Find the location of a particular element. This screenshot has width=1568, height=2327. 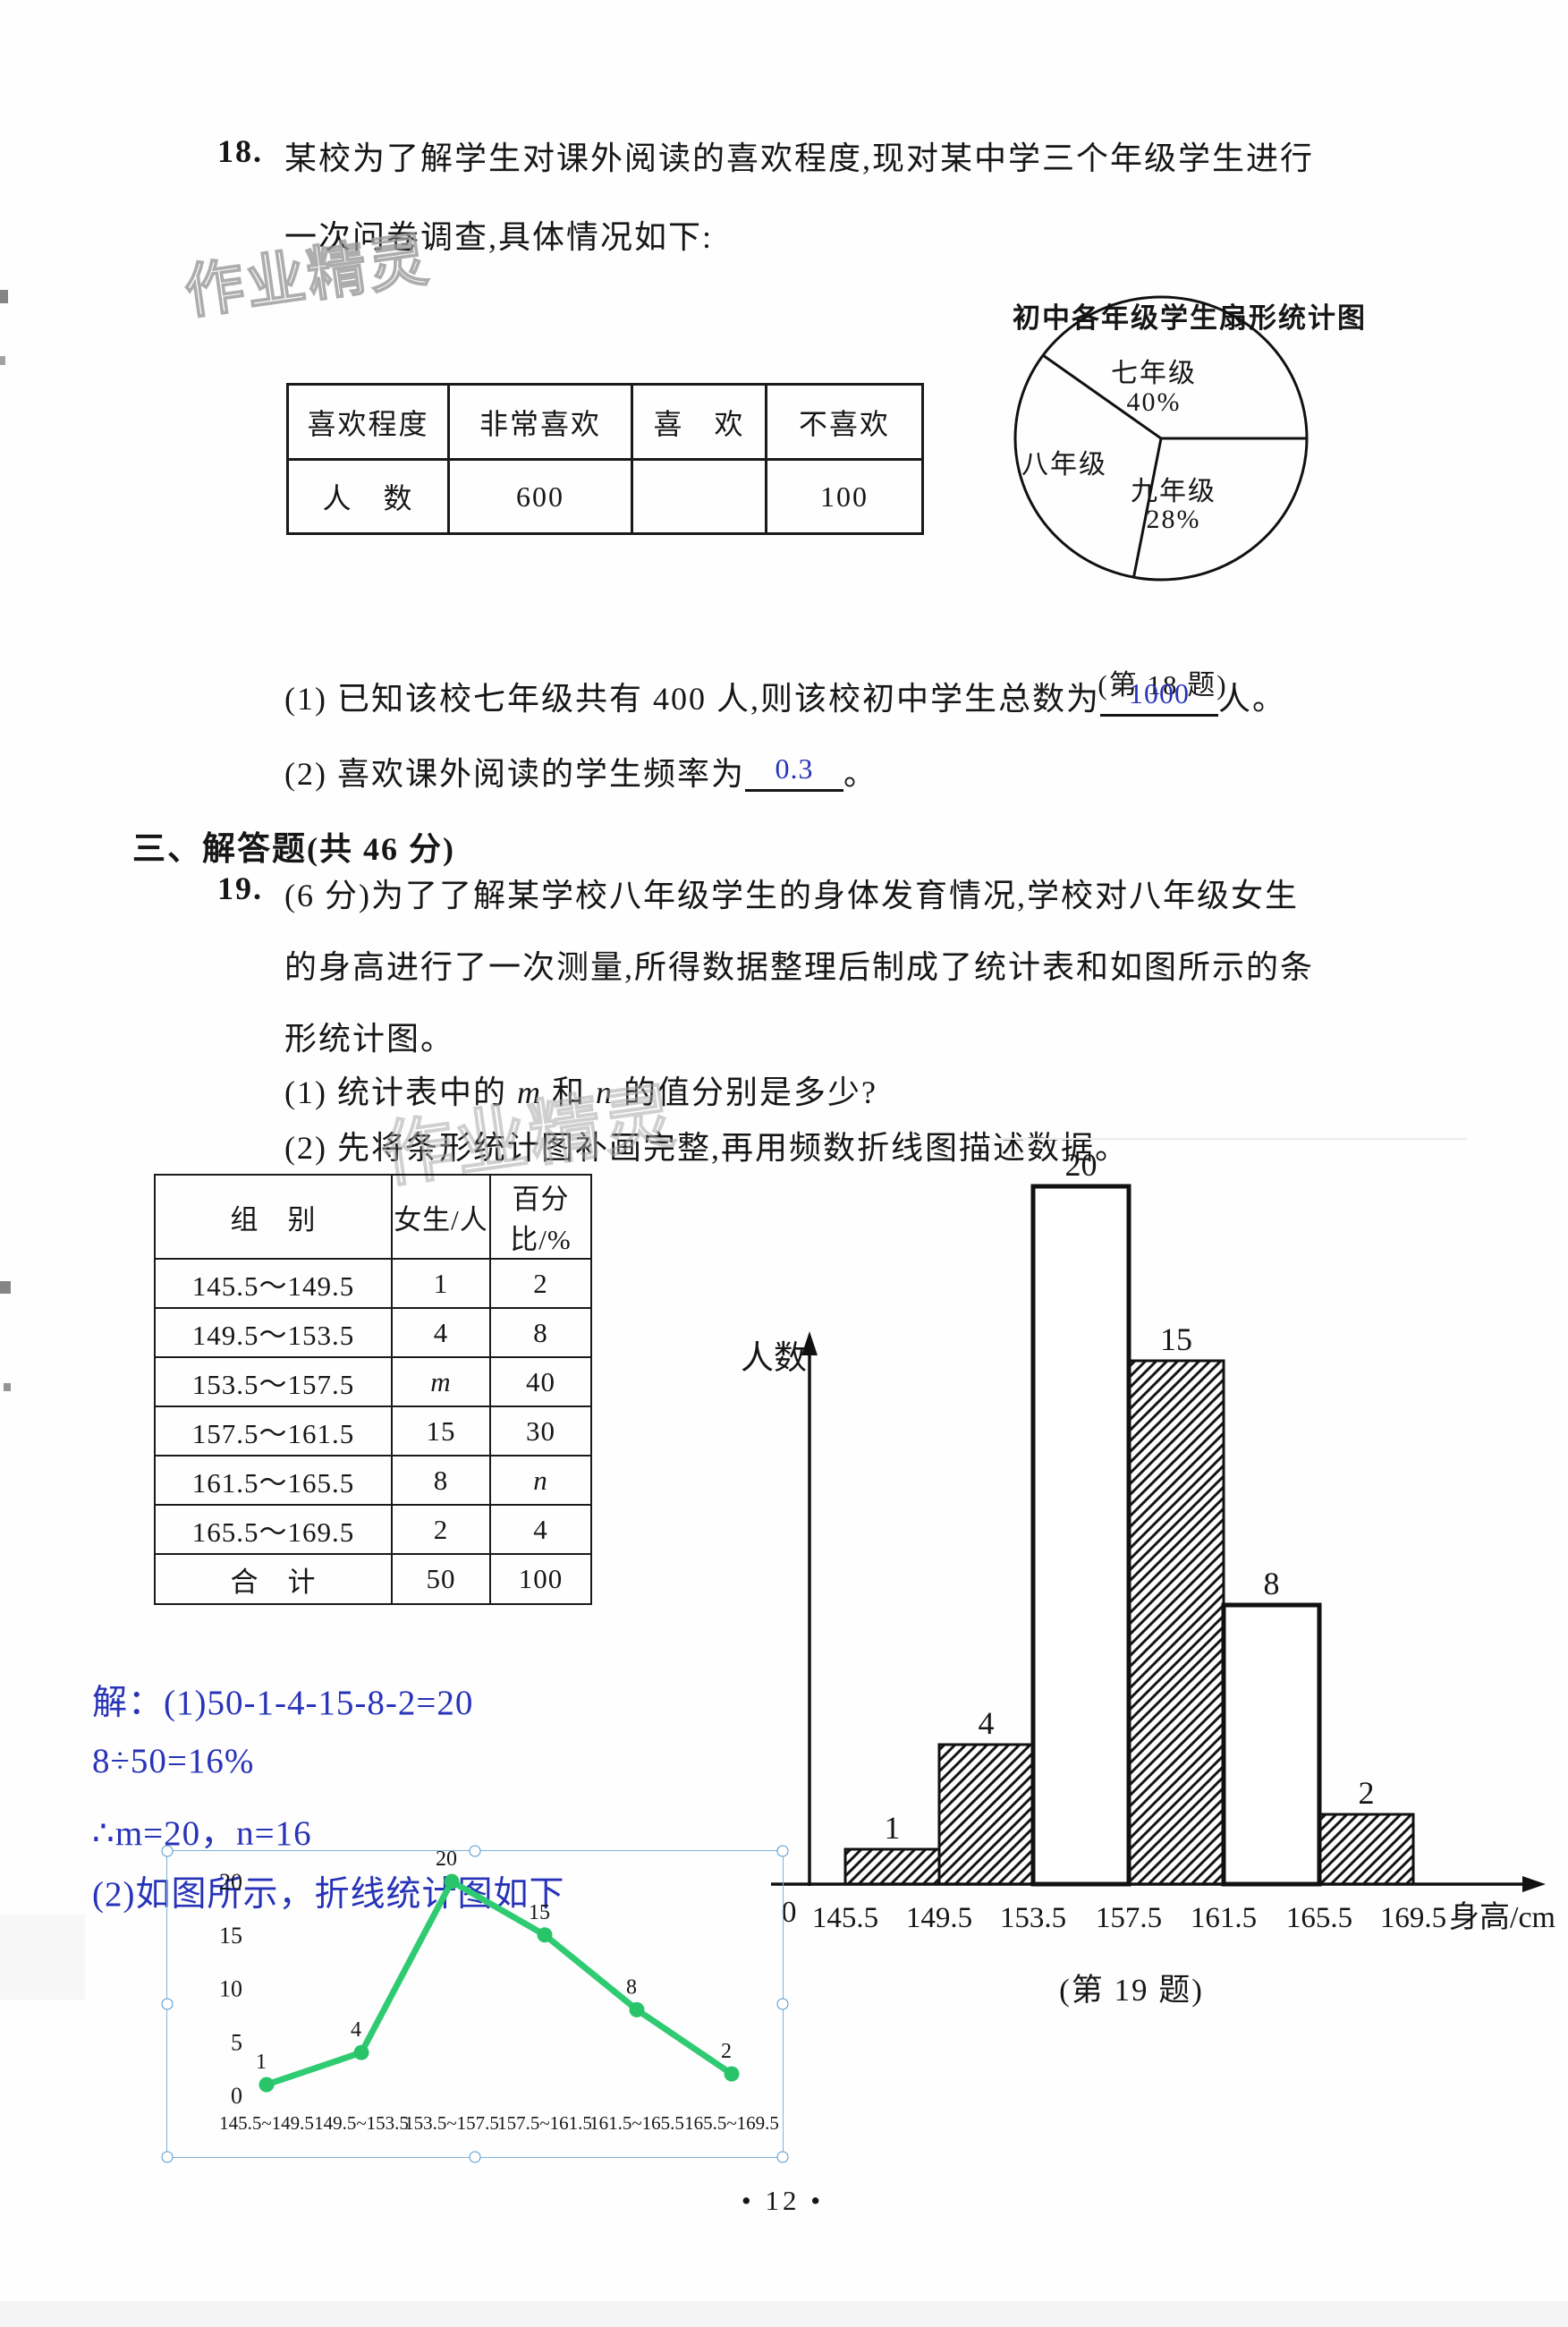

q19-header-percent: 百分比/% is located at coordinates (541, 1217).